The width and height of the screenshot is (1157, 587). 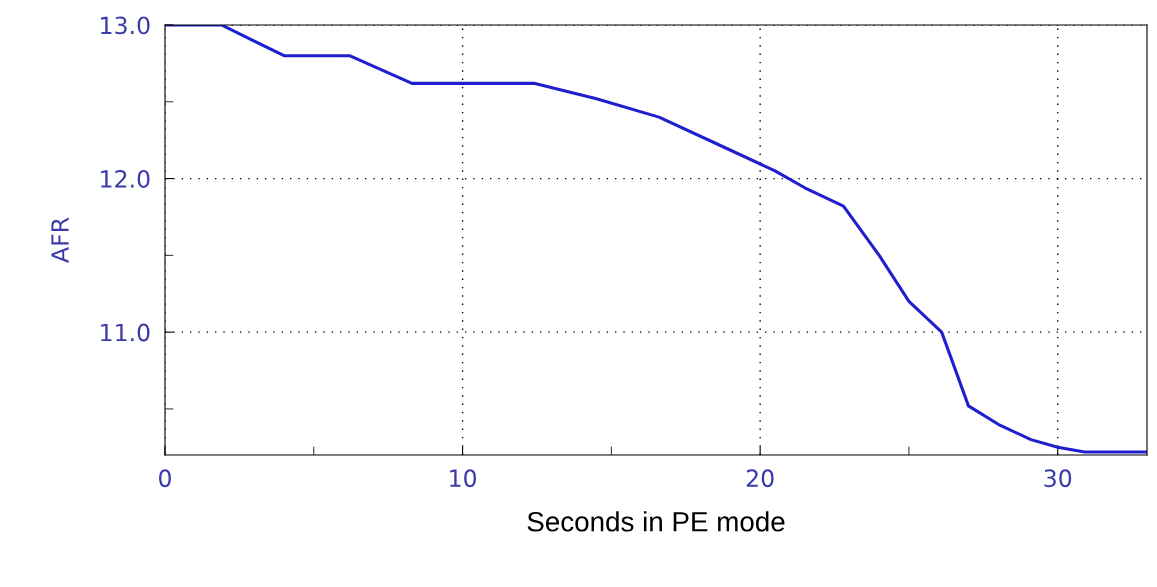 What do you see at coordinates (125, 25) in the screenshot?
I see `y-tick-label: 13.0` at bounding box center [125, 25].